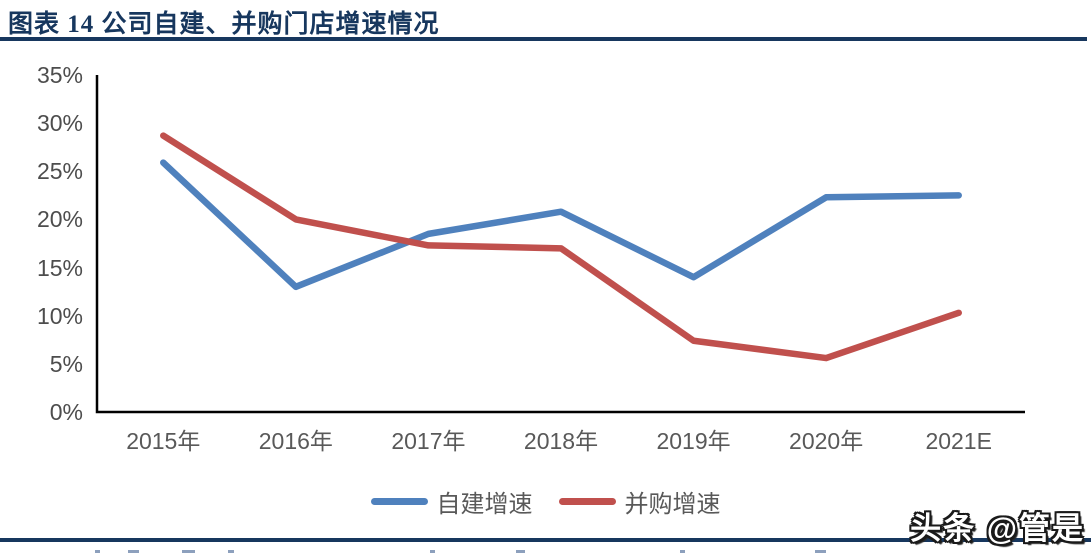  Describe the element at coordinates (428, 441) in the screenshot. I see `x-tick-label: 2017年` at that location.